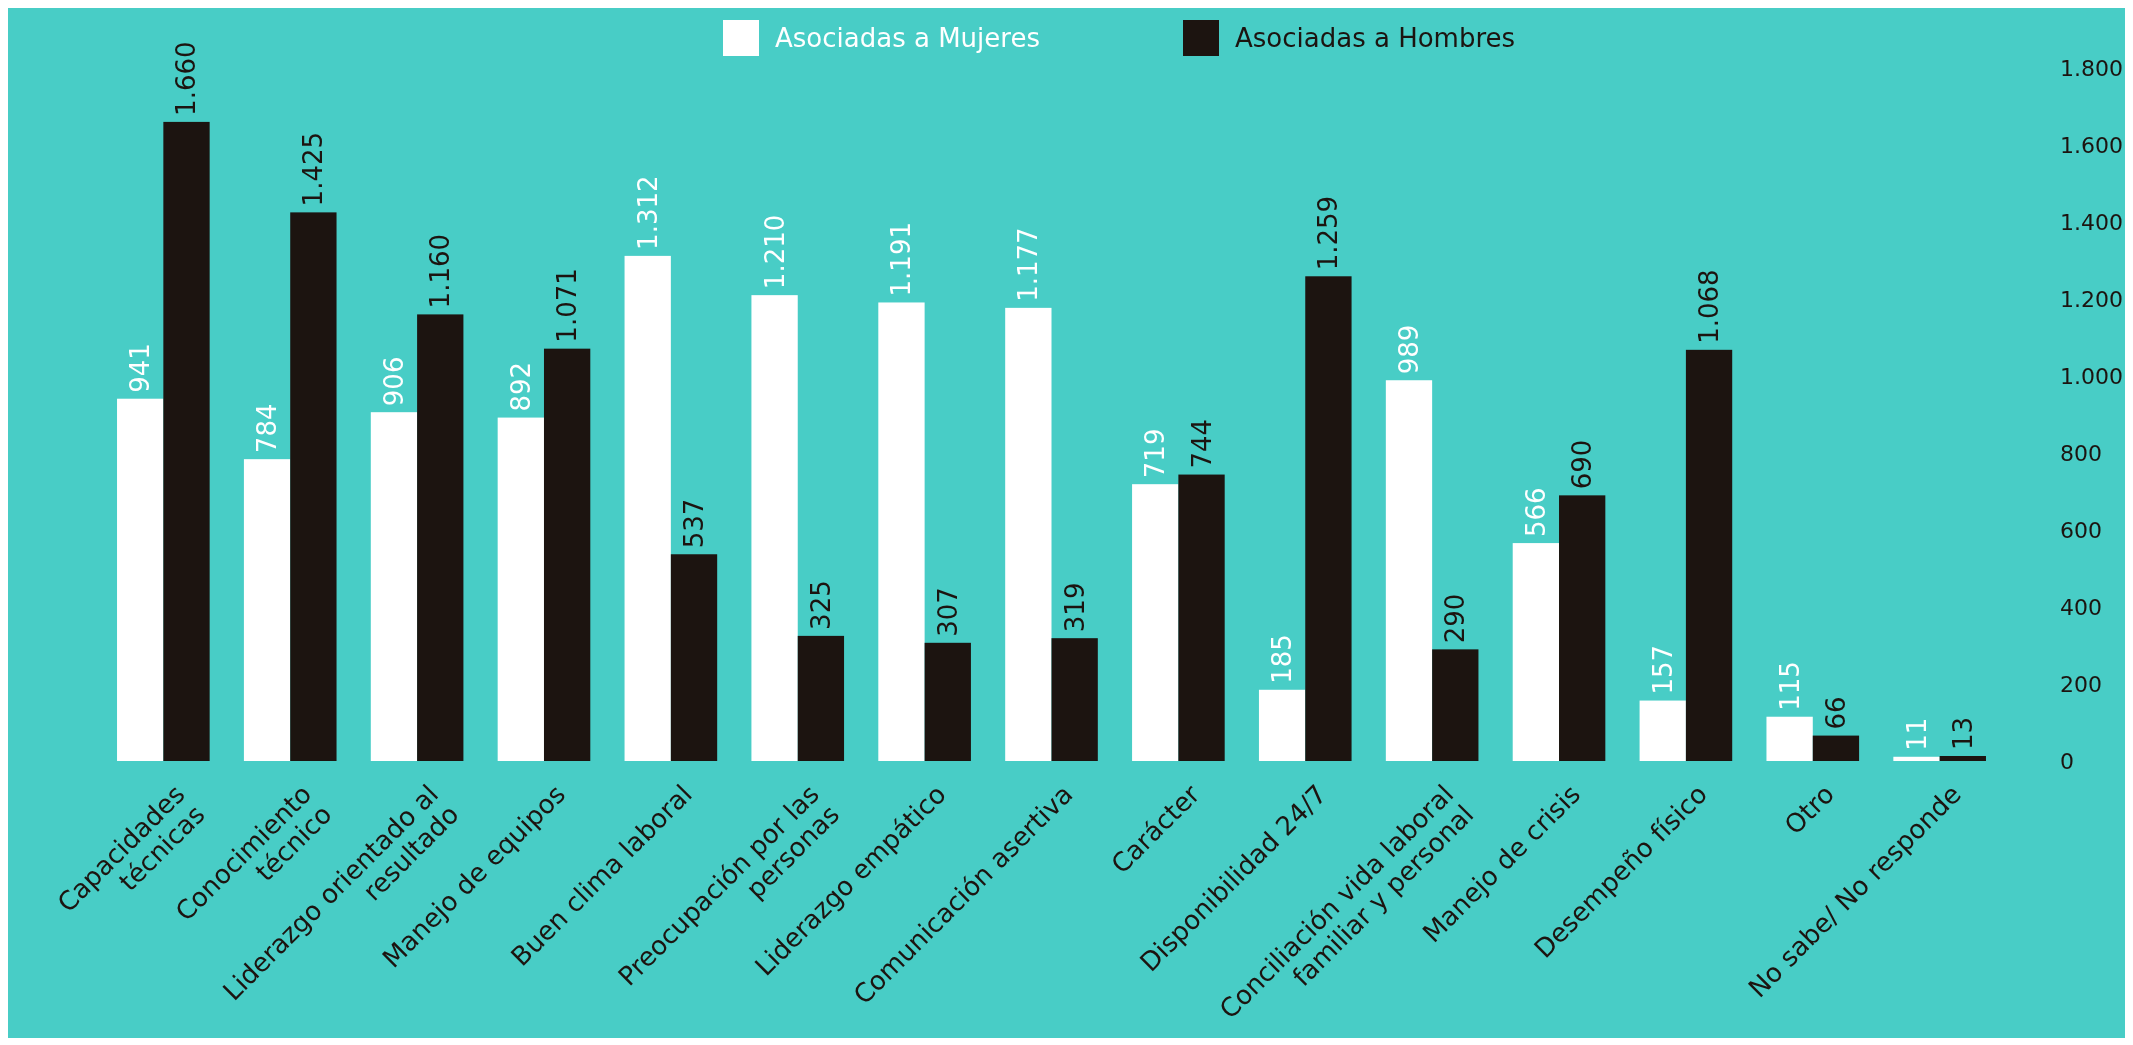 This screenshot has width=2133, height=1045. What do you see at coordinates (2091, 376) in the screenshot?
I see `y-tick-label: 1.000` at bounding box center [2091, 376].